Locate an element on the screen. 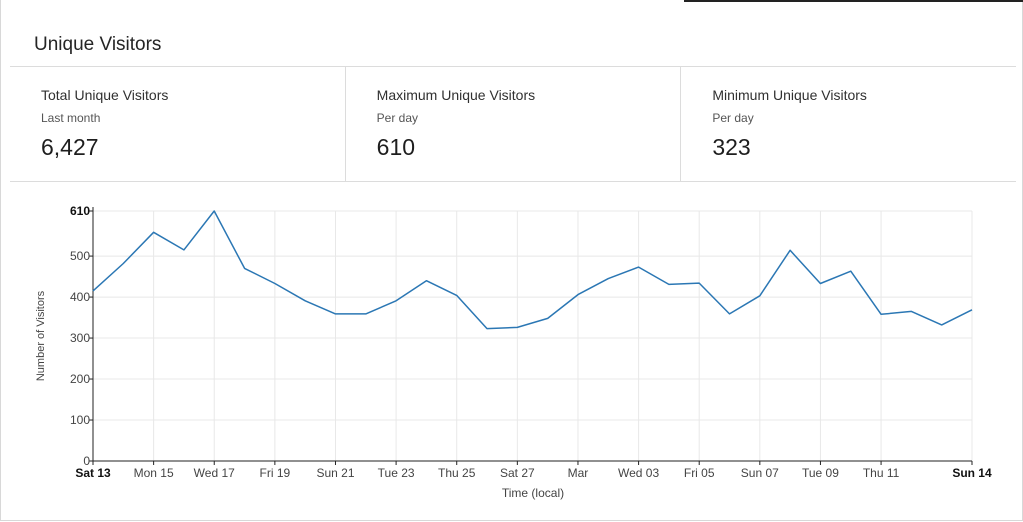  stat-maximum-label: Maximum Unique Visitors is located at coordinates (456, 95).